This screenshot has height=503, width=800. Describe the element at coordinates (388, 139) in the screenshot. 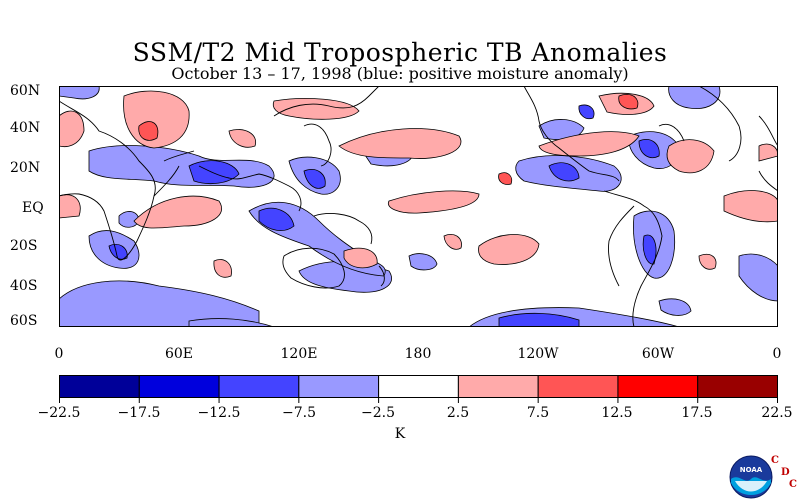

I see `strong-positive-anomaly-regions` at that location.